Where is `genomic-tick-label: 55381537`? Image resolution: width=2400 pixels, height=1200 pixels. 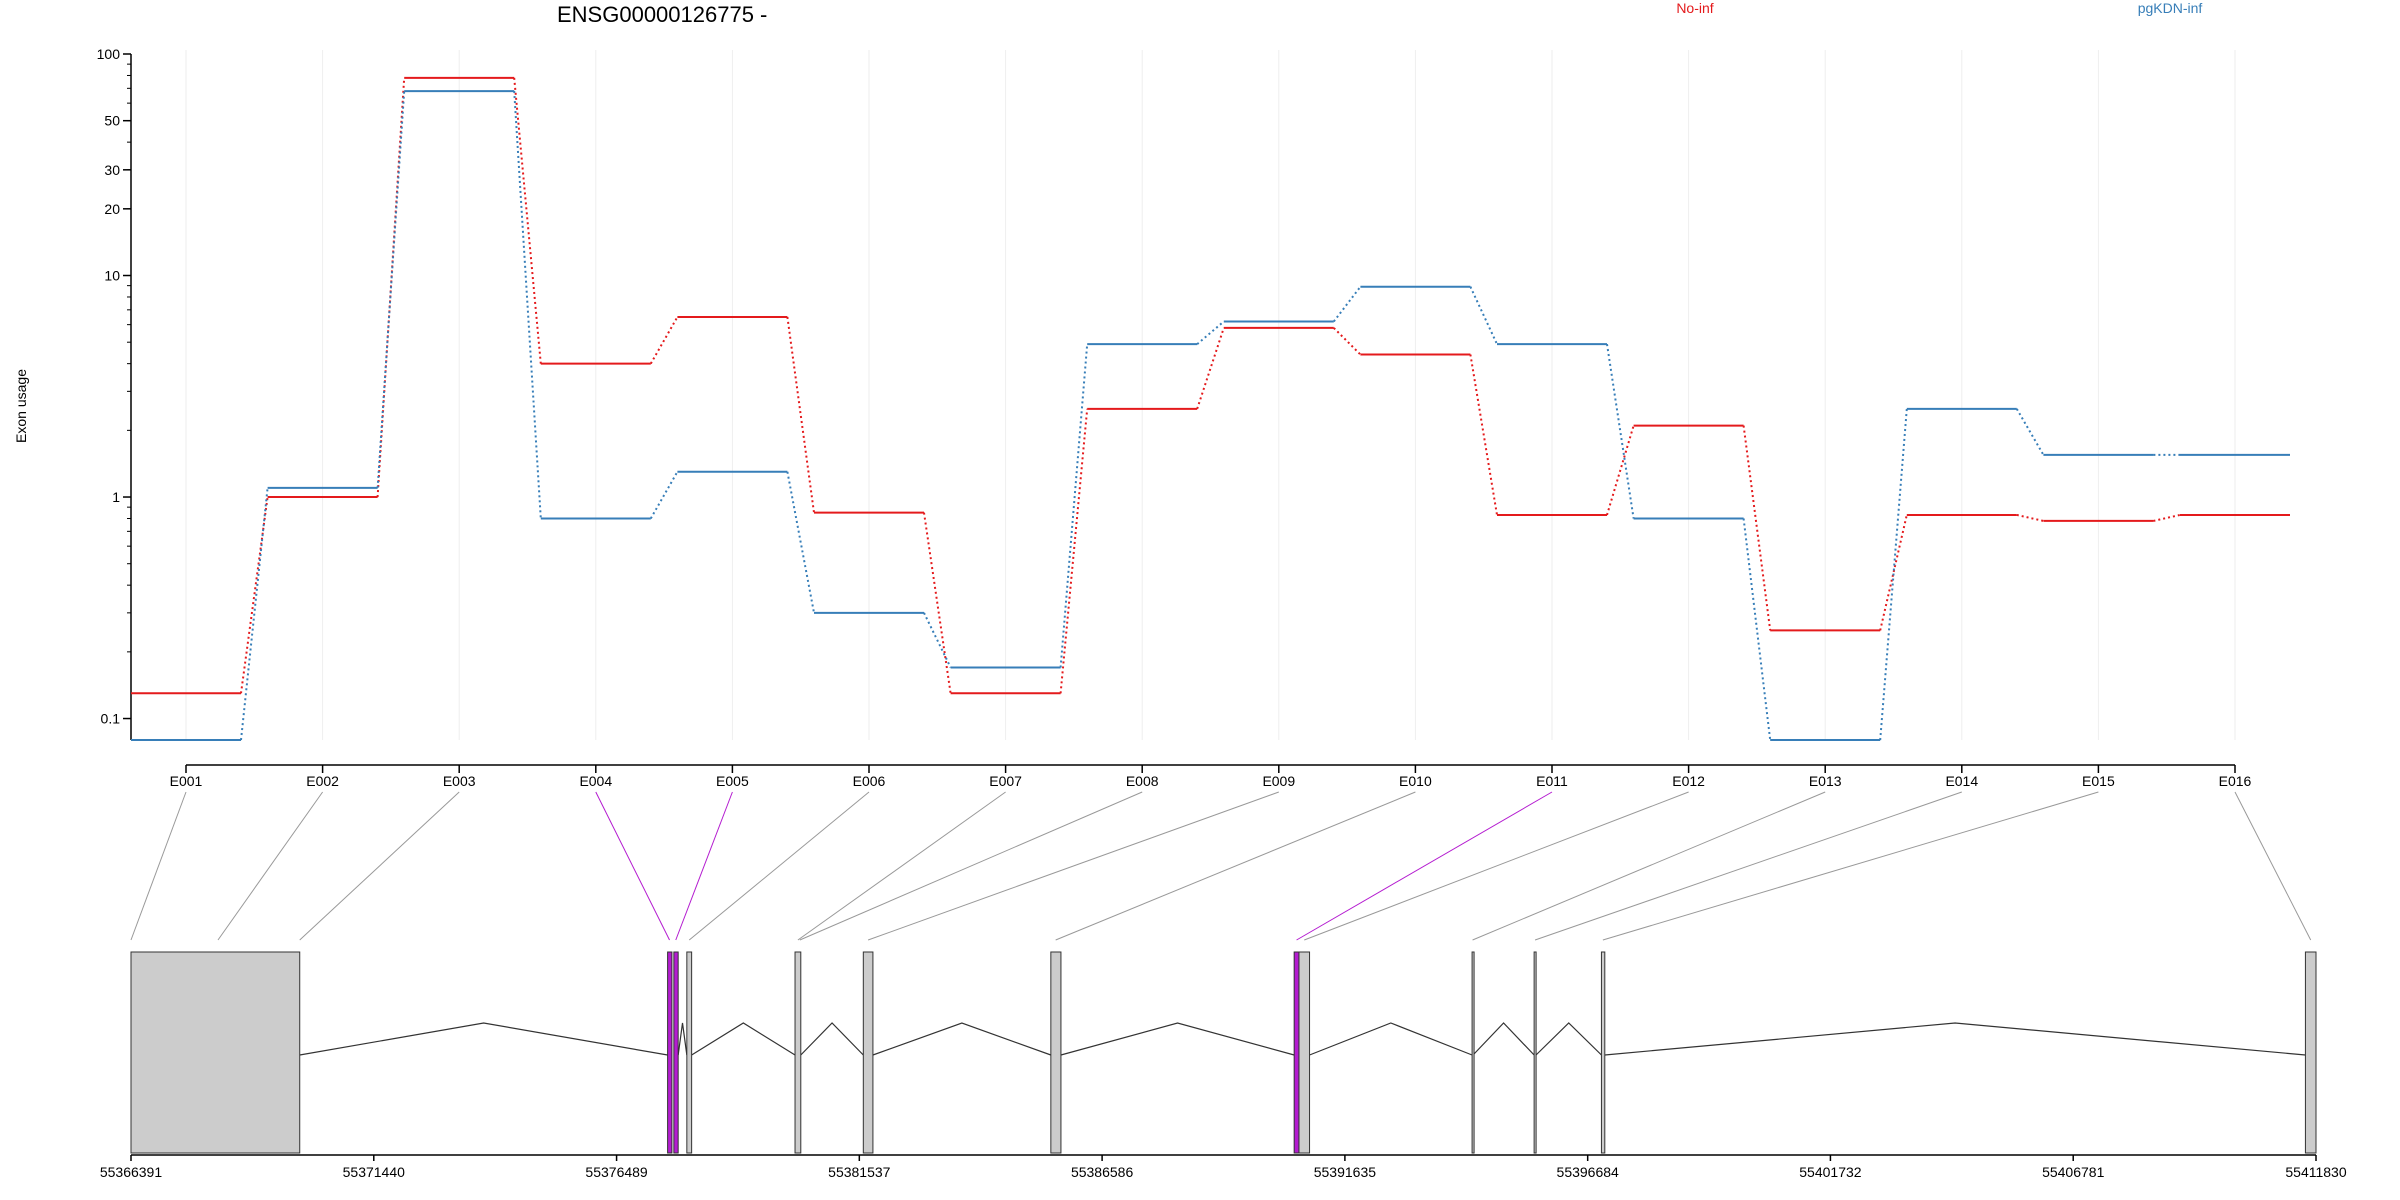 genomic-tick-label: 55381537 is located at coordinates (859, 1172).